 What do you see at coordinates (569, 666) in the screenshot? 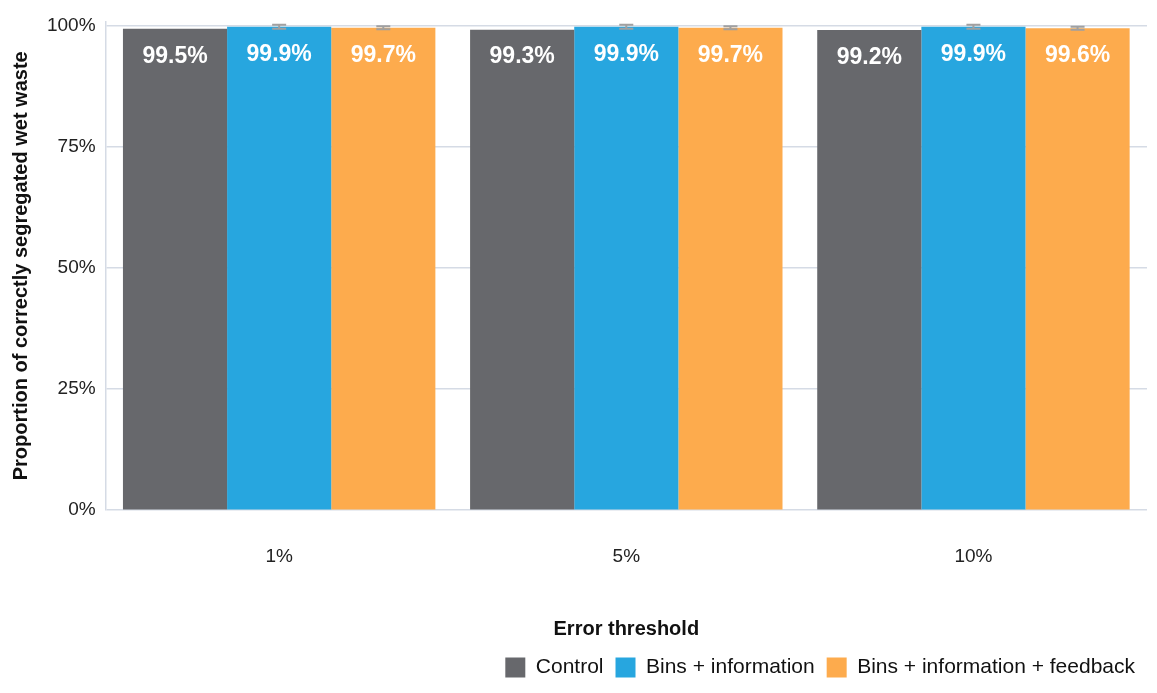
I see `legend-label: Control` at bounding box center [569, 666].